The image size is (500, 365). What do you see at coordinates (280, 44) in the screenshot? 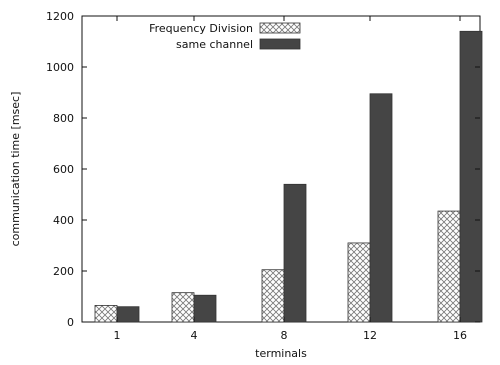
I see `legend-swatch-same-channel` at bounding box center [280, 44].